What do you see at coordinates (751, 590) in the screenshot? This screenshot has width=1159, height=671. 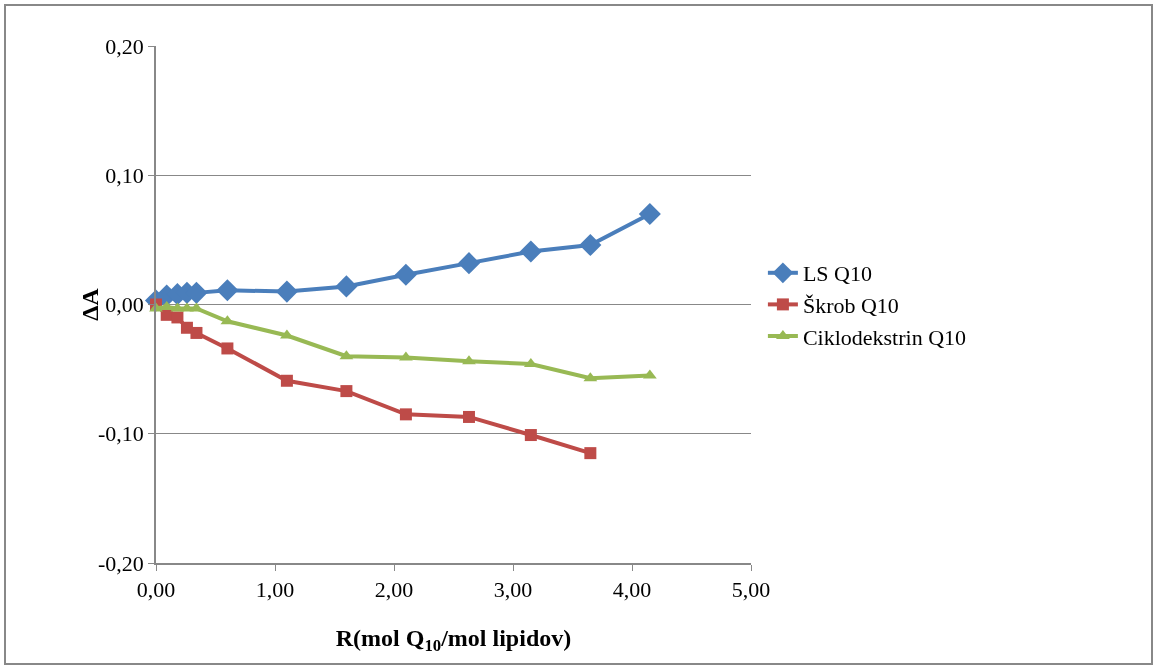 I see `x-tick-label: 5,00` at bounding box center [751, 590].